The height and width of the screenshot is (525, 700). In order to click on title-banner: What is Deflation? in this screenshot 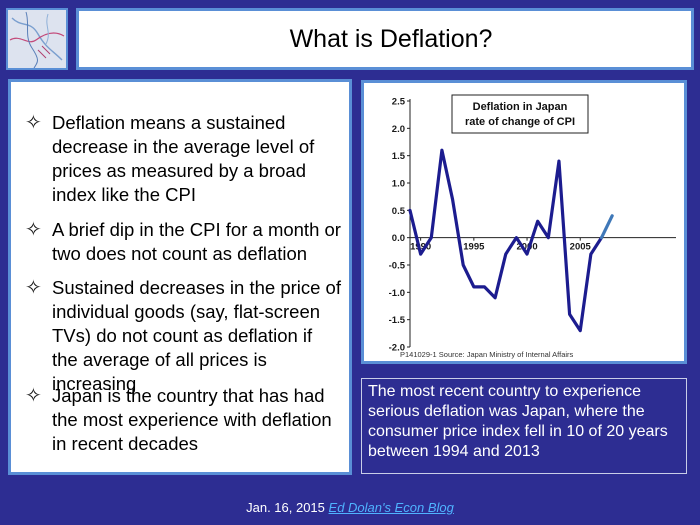, I will do `click(385, 39)`.